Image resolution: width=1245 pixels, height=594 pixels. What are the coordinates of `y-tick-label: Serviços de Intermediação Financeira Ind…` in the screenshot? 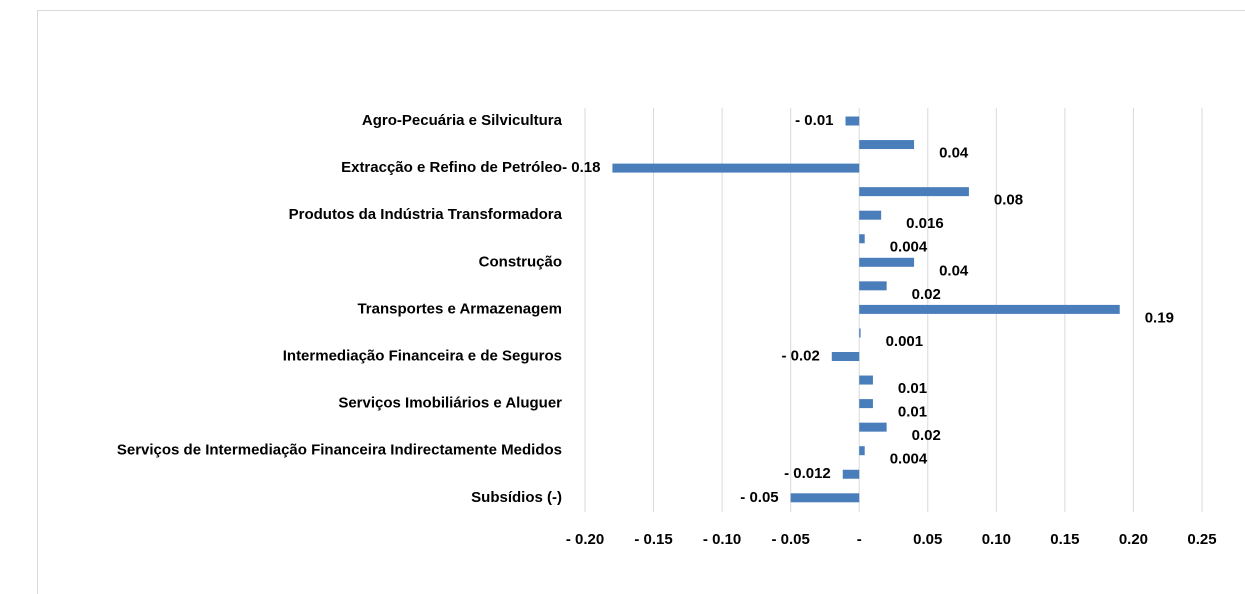 It's located at (339, 450).